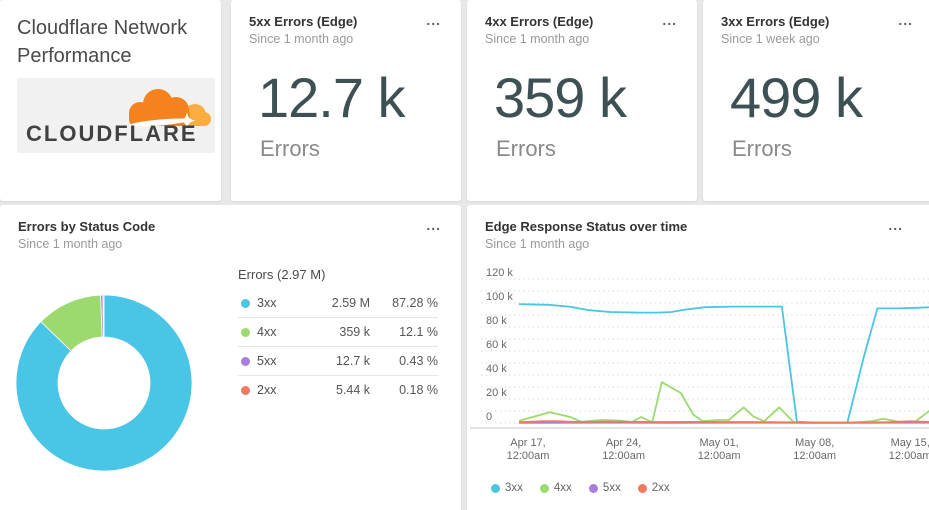 This screenshot has height=510, width=929. Describe the element at coordinates (418, 390) in the screenshot. I see `series-percent: 0.18 %` at that location.